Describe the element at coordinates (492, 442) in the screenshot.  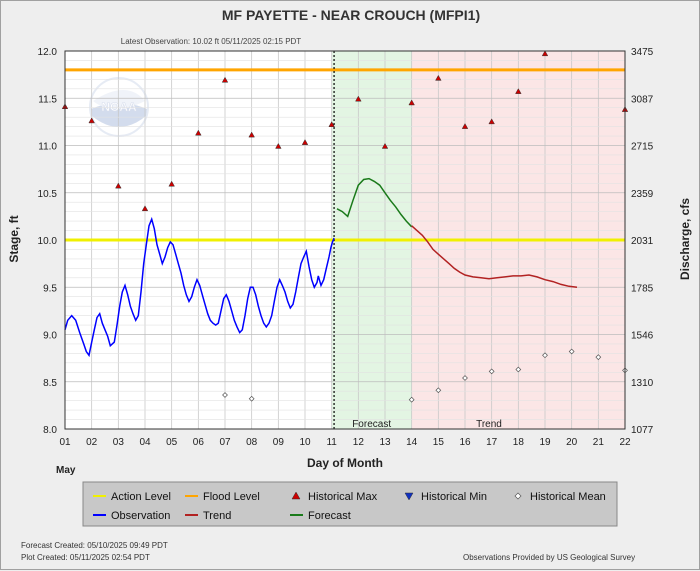
I see `x-tick-label: 17` at that location.